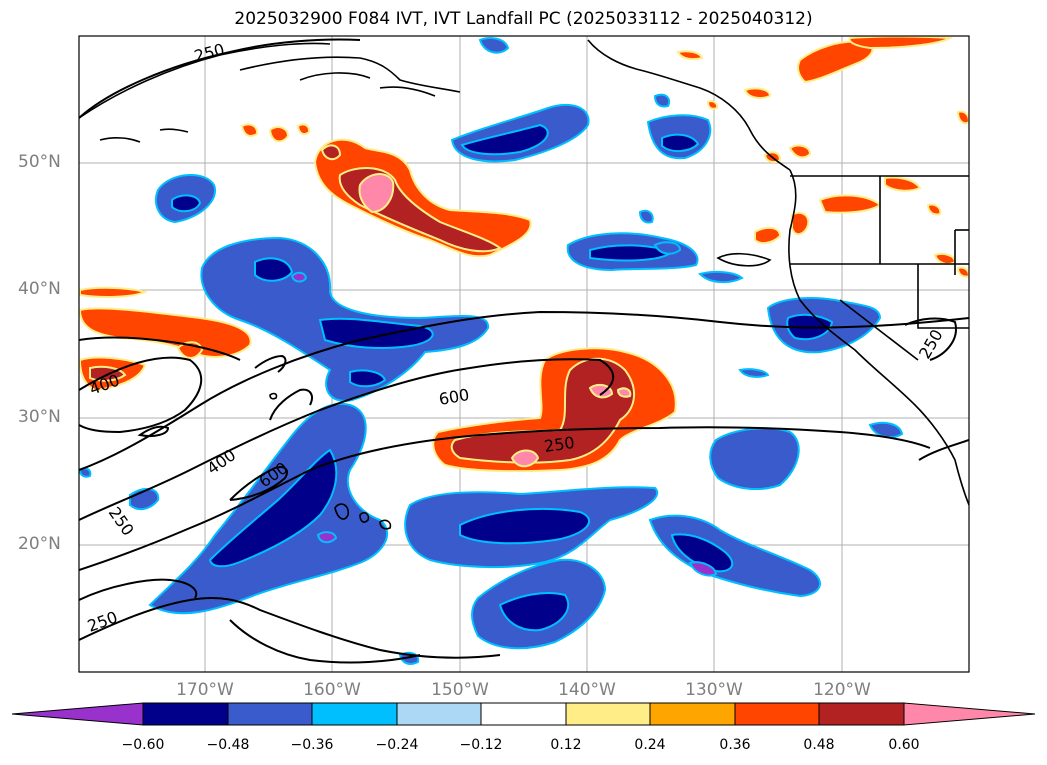 The height and width of the screenshot is (765, 1047). I want to click on colorbar-tick-label: −0.12, so click(481, 745).